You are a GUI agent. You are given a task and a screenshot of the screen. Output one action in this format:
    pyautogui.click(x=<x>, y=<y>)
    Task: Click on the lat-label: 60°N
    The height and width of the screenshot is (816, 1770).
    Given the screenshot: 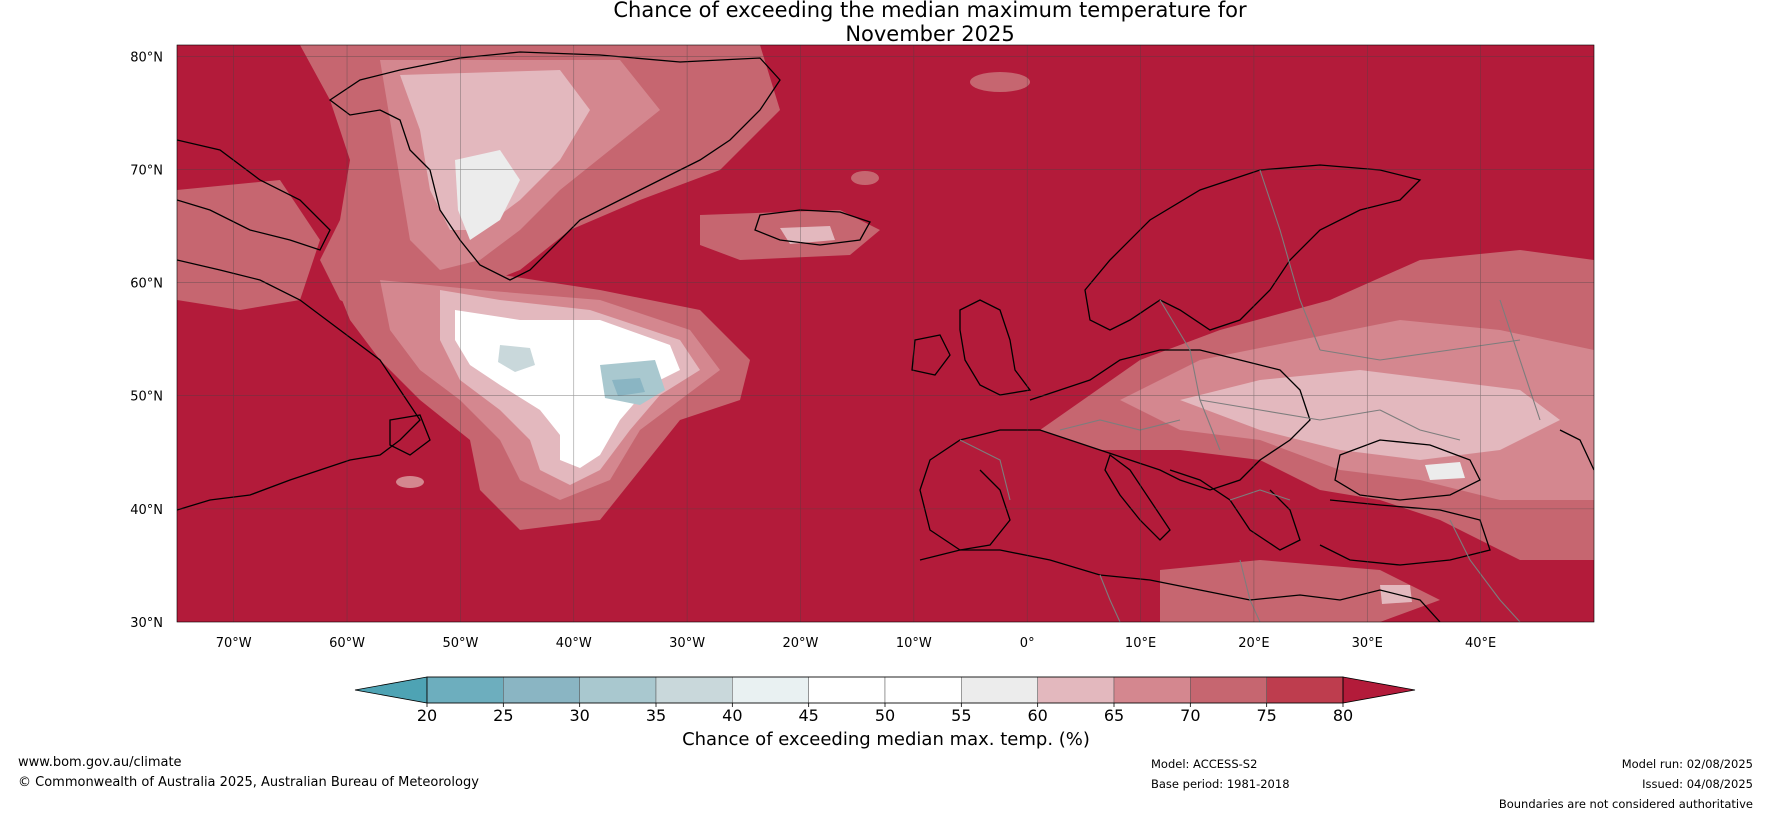 What is the action you would take?
    pyautogui.click(x=146, y=284)
    